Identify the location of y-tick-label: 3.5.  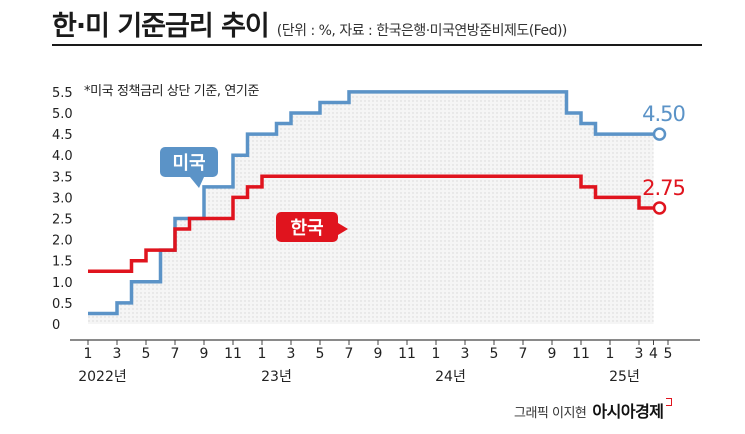
(62, 177).